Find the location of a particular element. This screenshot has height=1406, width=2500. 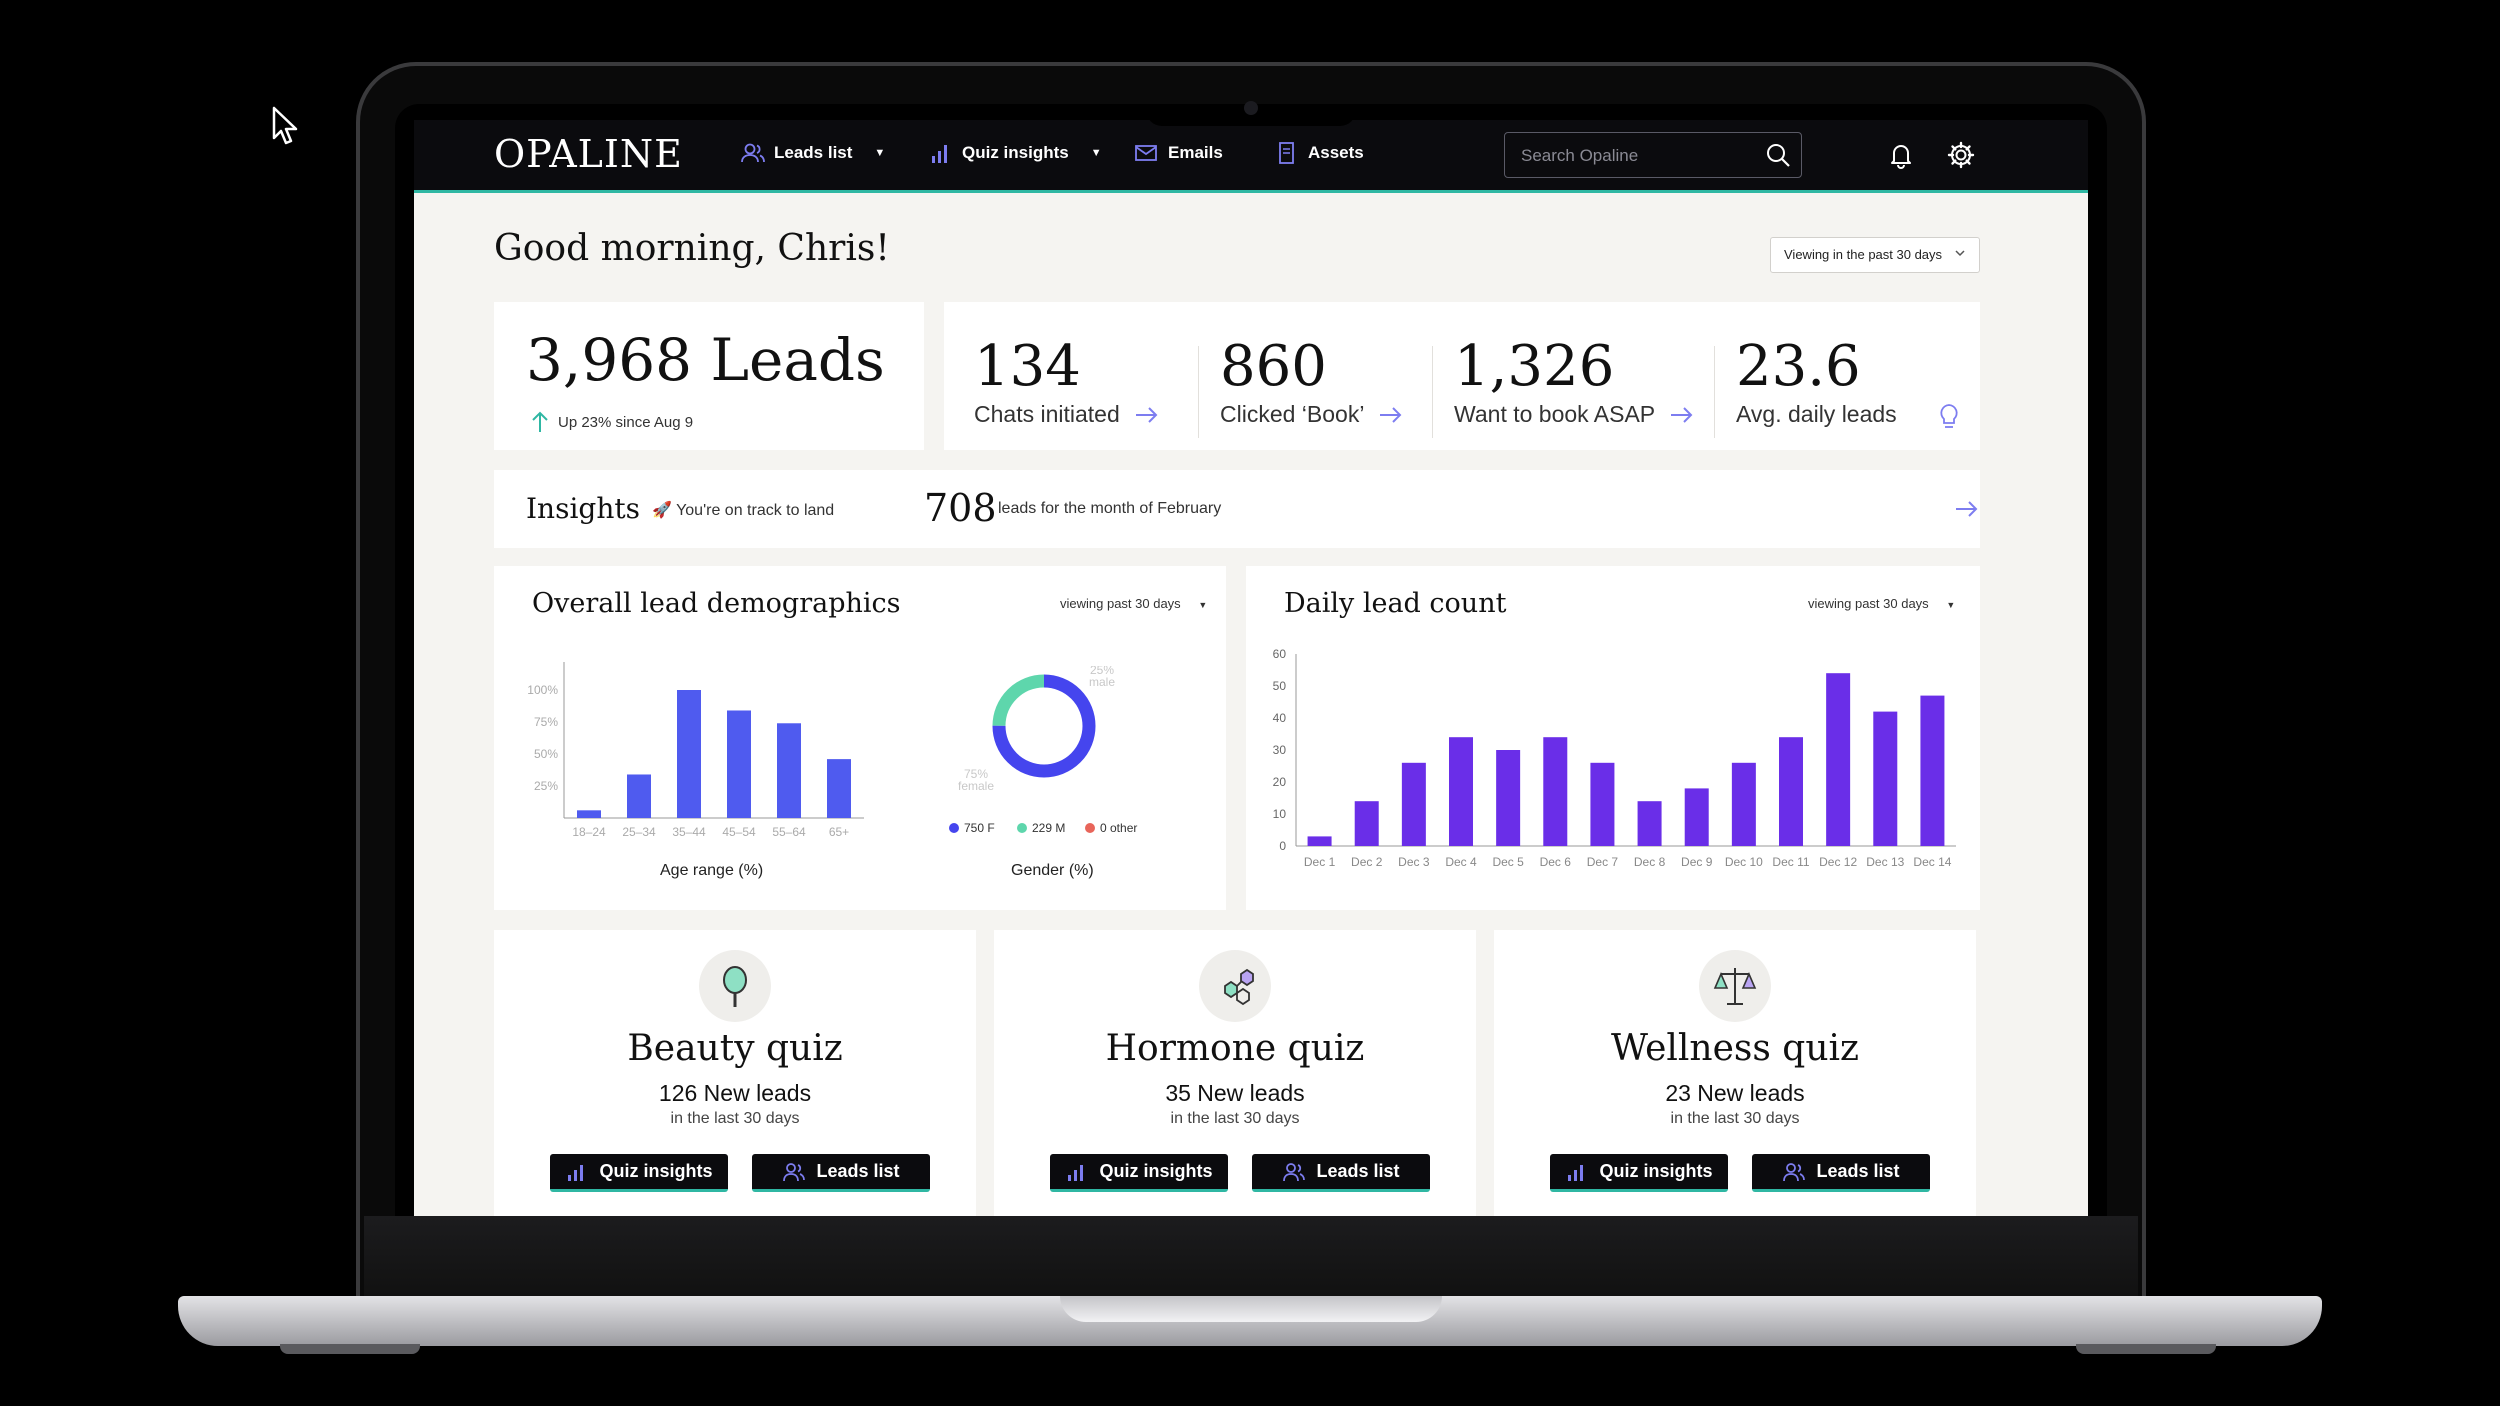

stat-label-row: Chats initiated is located at coordinates (1067, 414).